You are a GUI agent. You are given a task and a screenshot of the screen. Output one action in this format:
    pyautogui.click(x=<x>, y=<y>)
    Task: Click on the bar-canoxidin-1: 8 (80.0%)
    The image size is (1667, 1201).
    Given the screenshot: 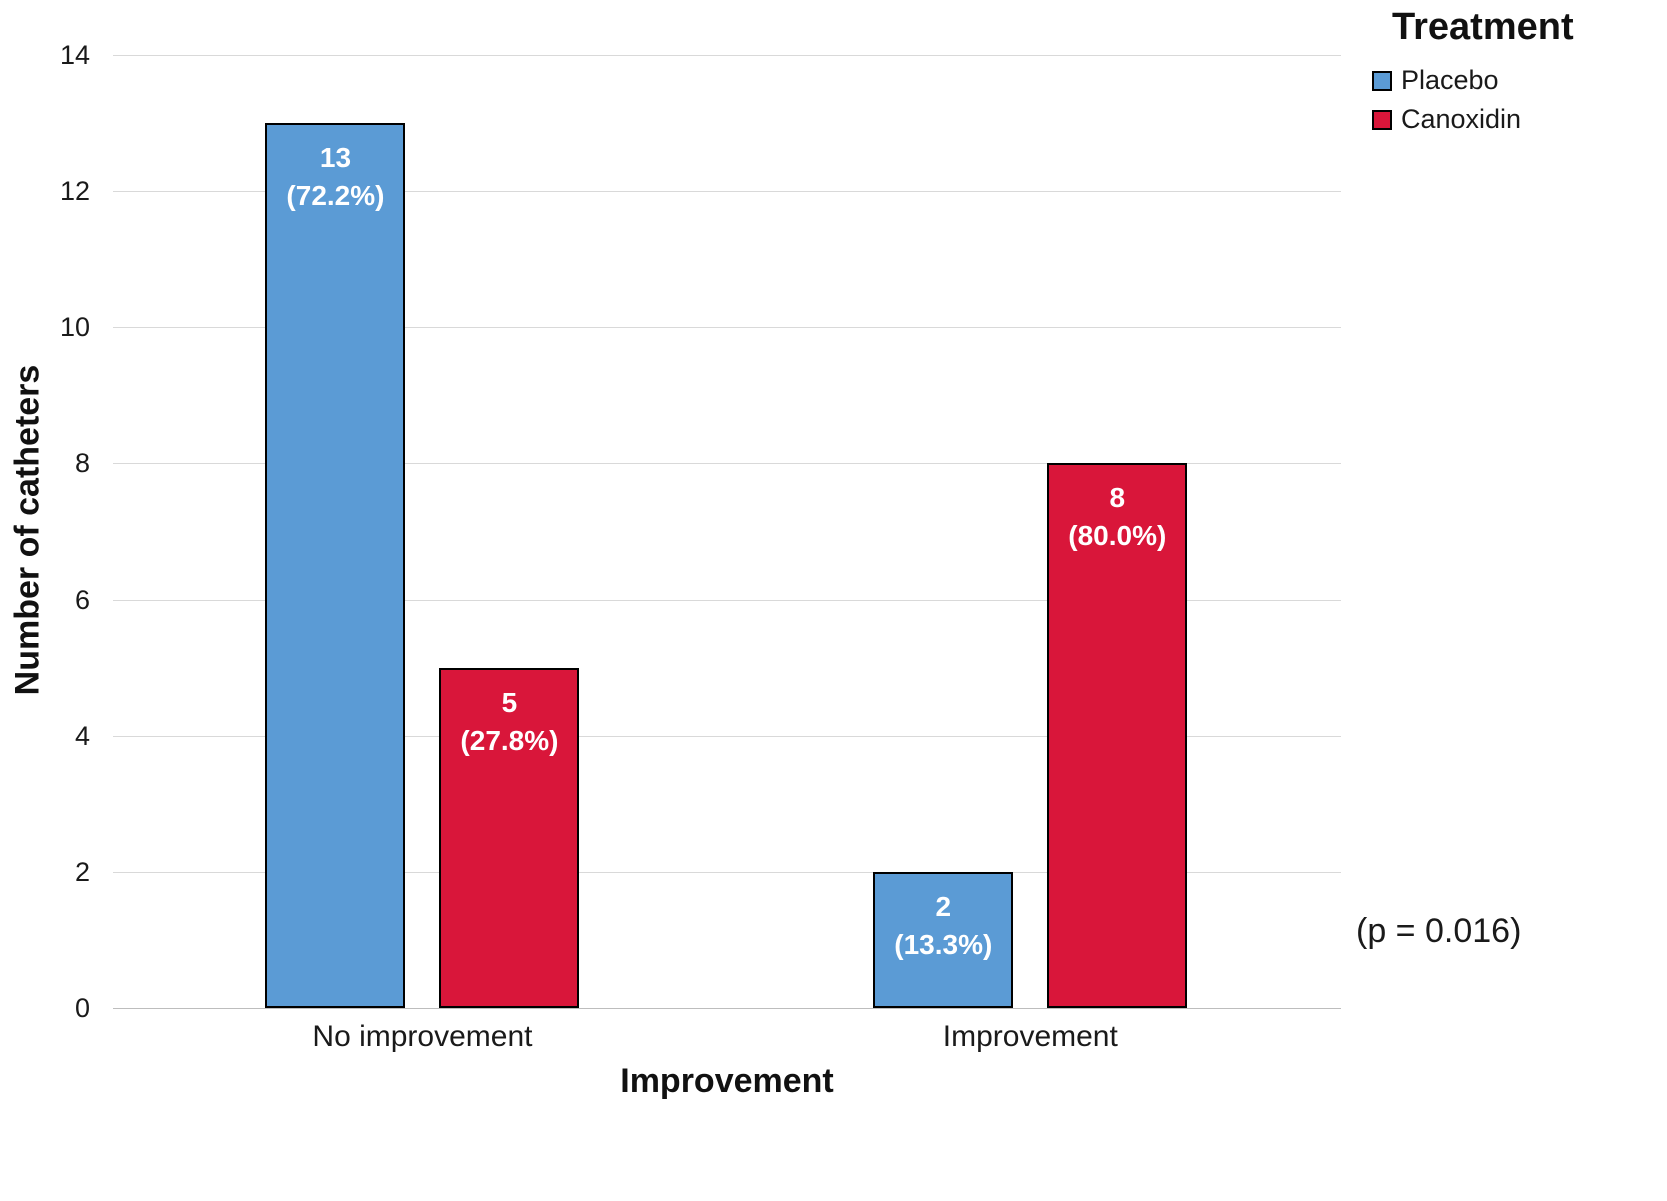 What is the action you would take?
    pyautogui.click(x=1117, y=735)
    